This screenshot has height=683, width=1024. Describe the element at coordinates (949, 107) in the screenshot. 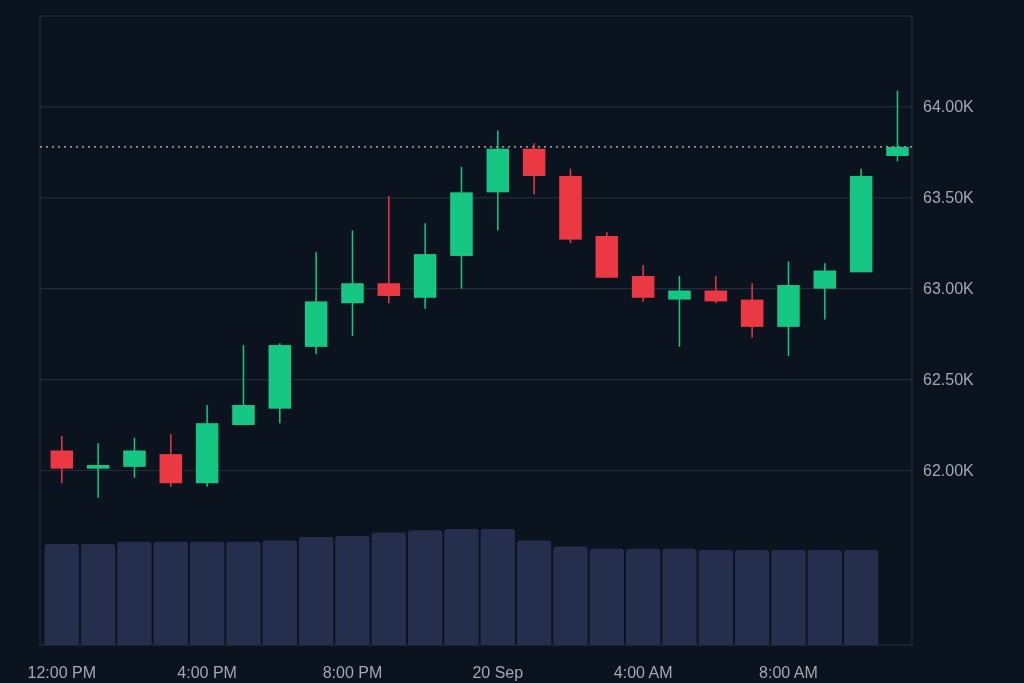

I see `y-tick-label: 64.00K` at that location.